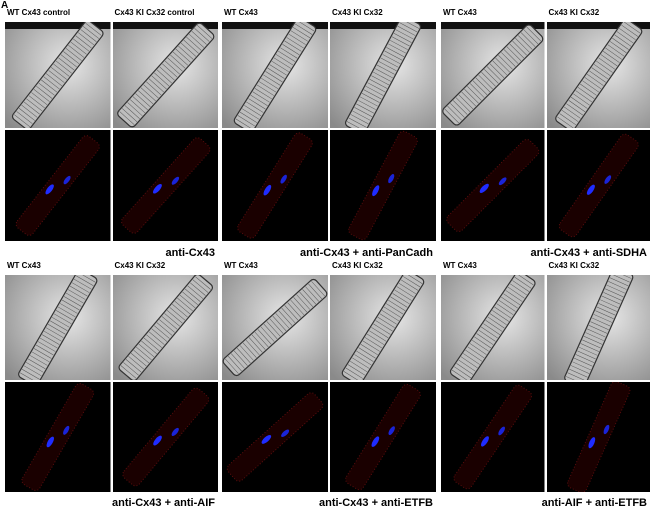 The image size is (650, 513). Describe the element at coordinates (376, 503) in the screenshot. I see `caption: anti-Cx43 + anti-ETFB` at that location.